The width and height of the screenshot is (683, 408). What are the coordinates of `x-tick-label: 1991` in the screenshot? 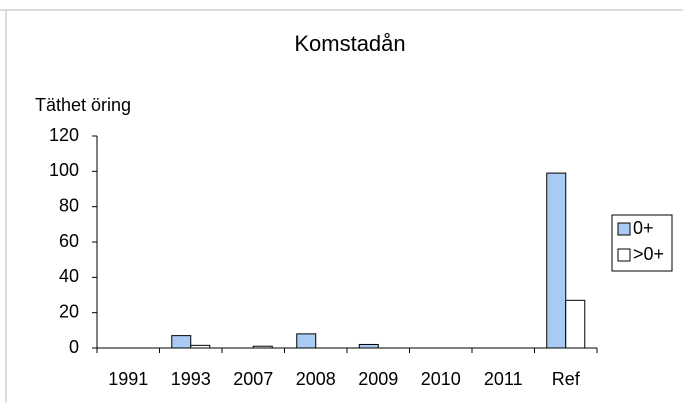 It's located at (128, 379).